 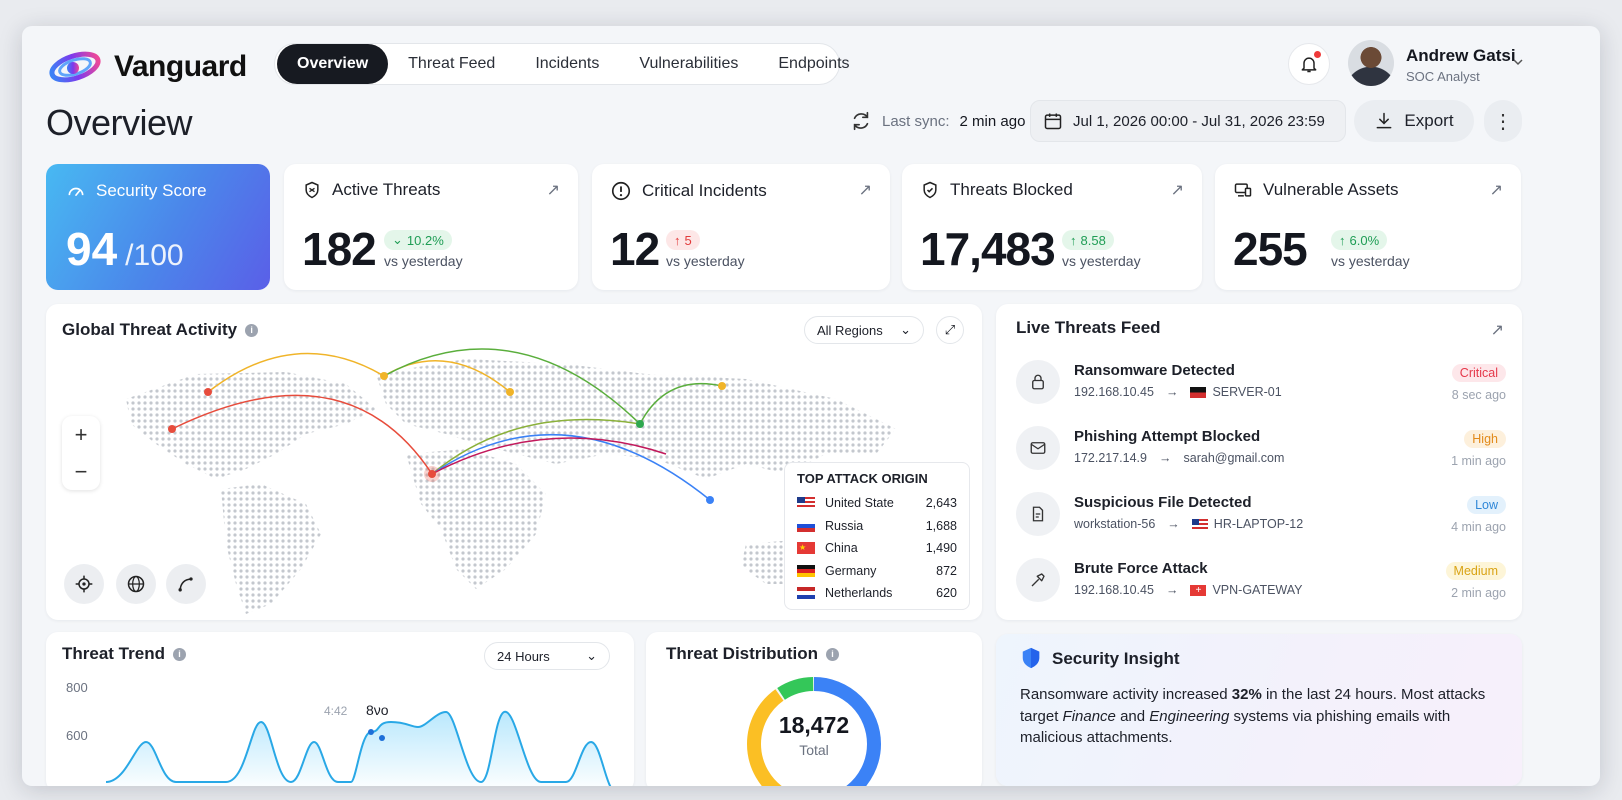 What do you see at coordinates (1478, 593) in the screenshot?
I see `feed-time: 2 min ago` at bounding box center [1478, 593].